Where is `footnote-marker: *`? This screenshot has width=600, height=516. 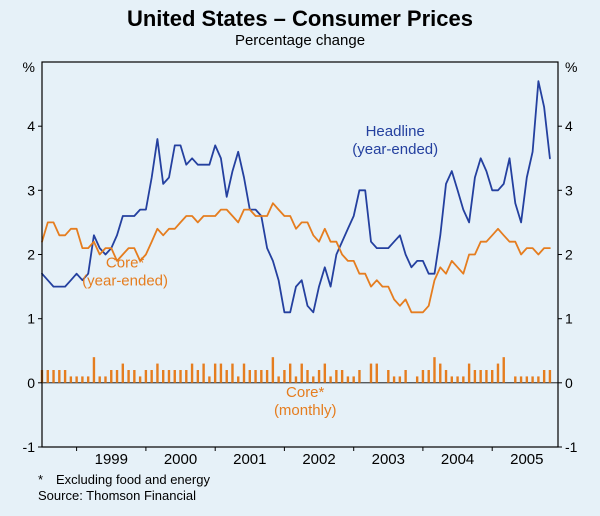 footnote-marker: * is located at coordinates (41, 479).